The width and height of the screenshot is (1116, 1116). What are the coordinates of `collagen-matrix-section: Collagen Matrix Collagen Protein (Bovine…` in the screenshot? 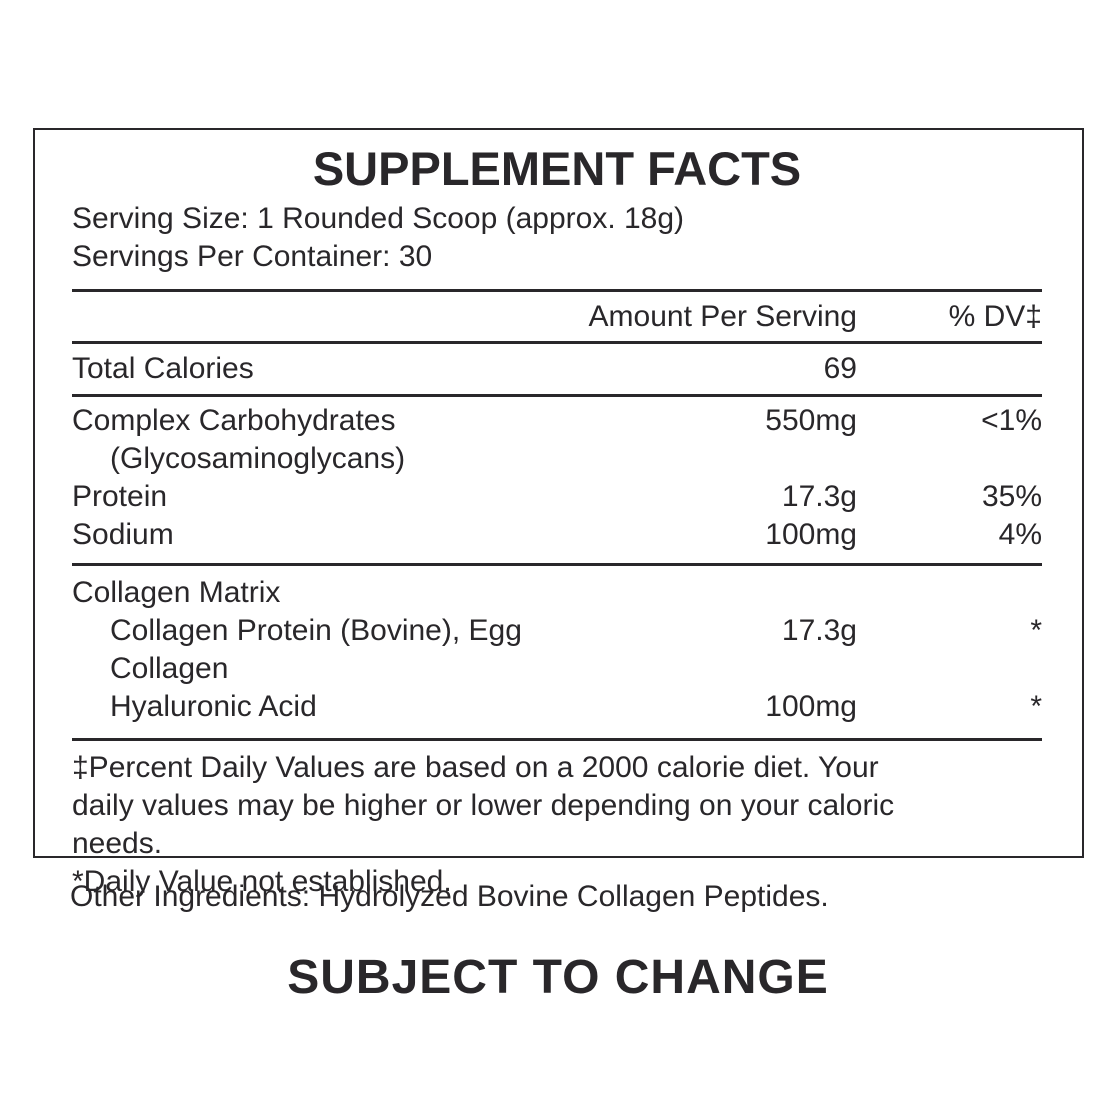 It's located at (557, 652).